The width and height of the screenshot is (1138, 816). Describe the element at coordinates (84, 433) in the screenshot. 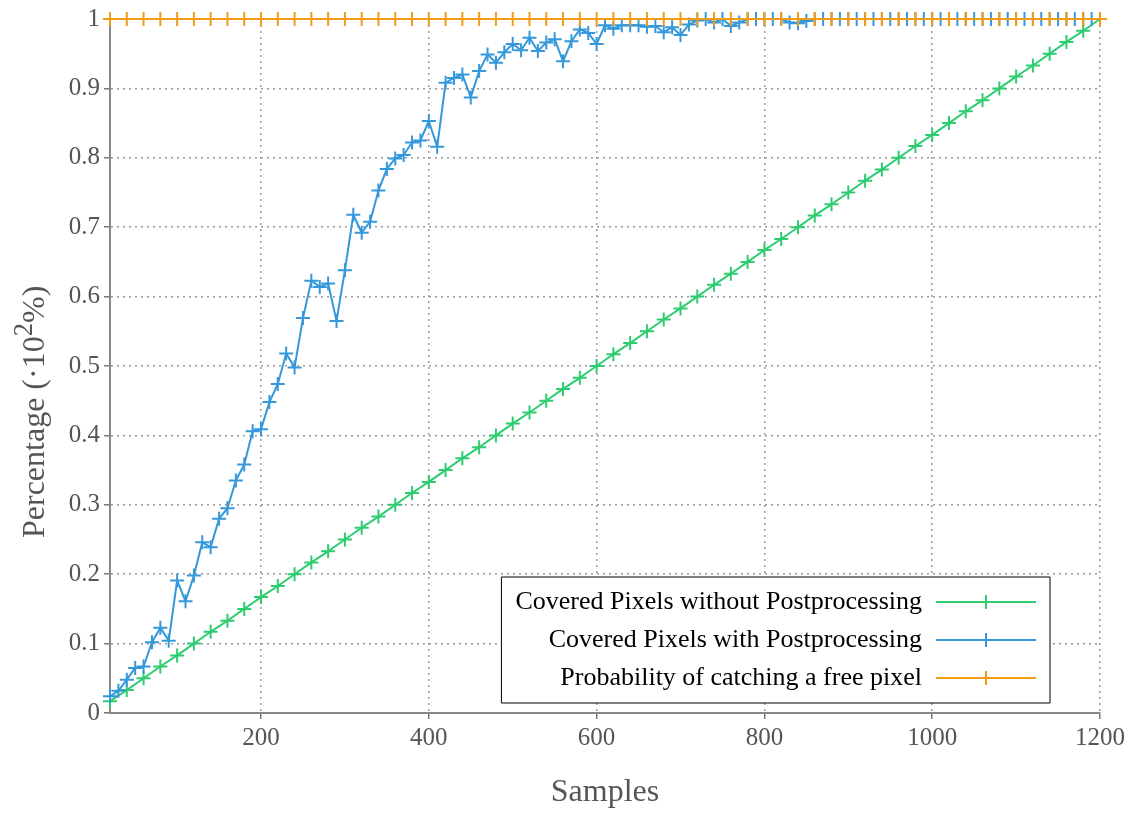

I see `y-tick-label: 0.4` at that location.